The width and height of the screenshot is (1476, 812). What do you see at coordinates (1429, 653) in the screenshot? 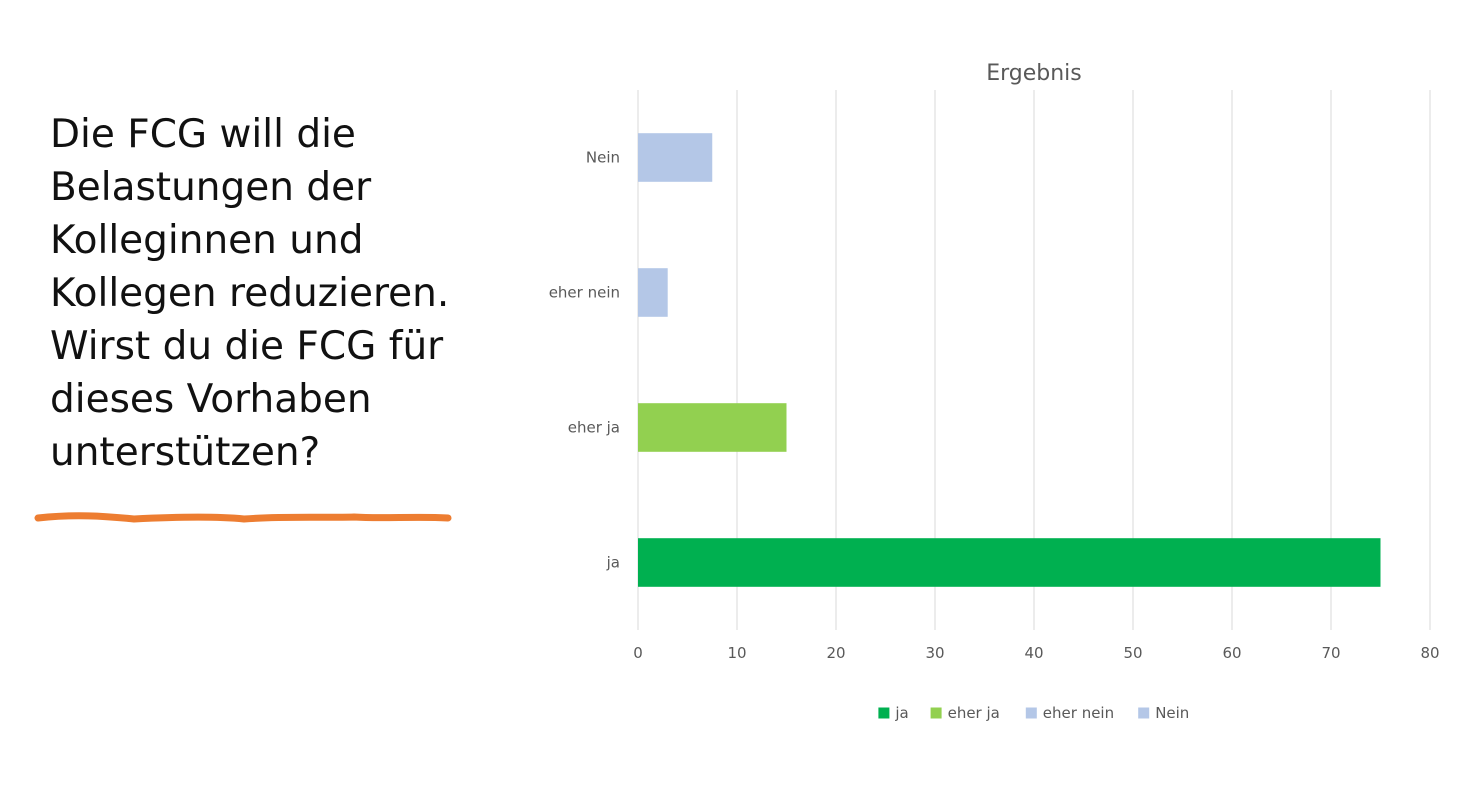
I see `x-tick-label: 80` at bounding box center [1429, 653].